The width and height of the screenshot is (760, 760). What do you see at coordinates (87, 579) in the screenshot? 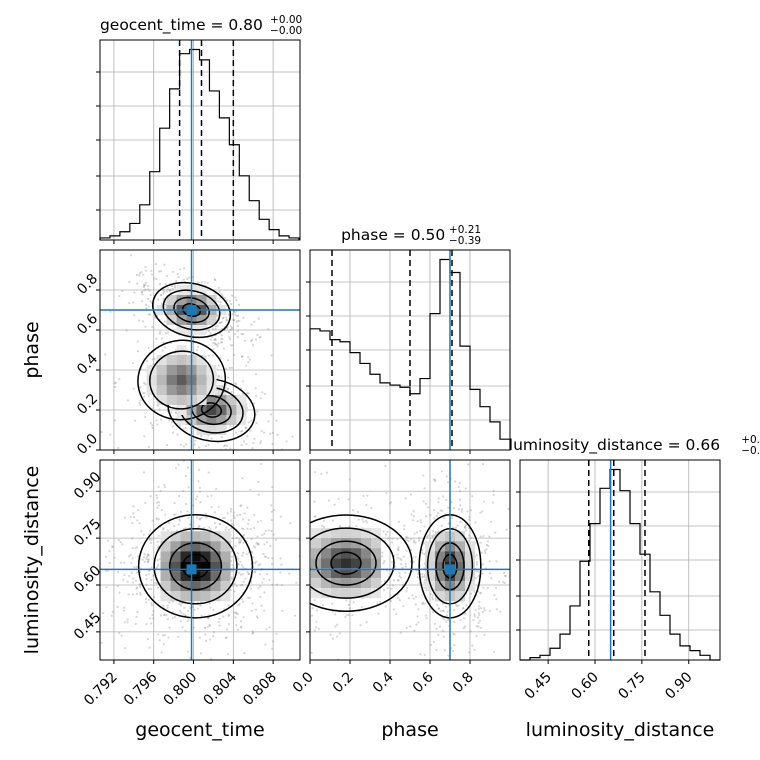
I see `ytick-label: 0.60` at bounding box center [87, 579].